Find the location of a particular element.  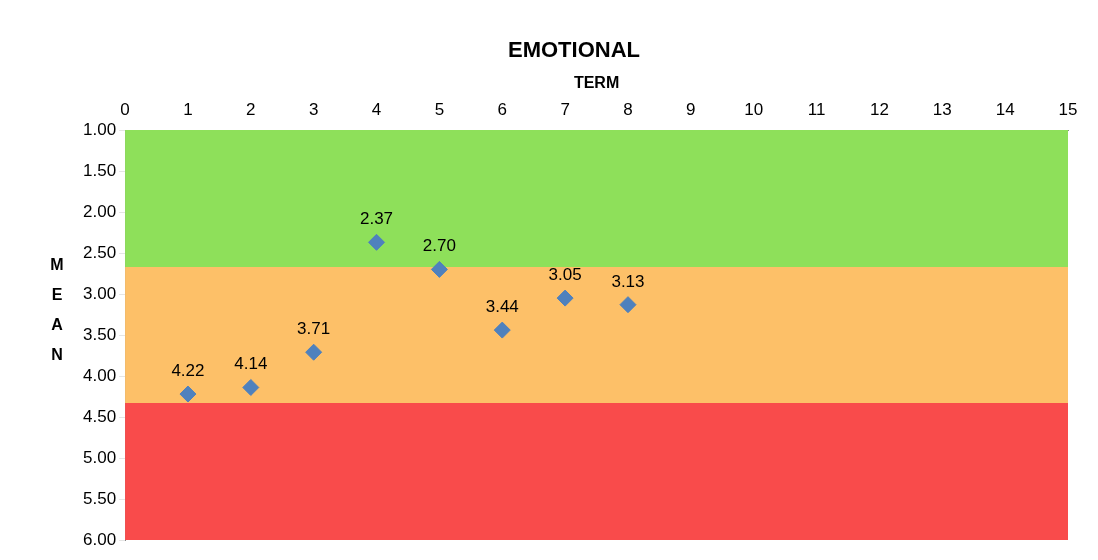

text: 4.14 is located at coordinates (251, 364).